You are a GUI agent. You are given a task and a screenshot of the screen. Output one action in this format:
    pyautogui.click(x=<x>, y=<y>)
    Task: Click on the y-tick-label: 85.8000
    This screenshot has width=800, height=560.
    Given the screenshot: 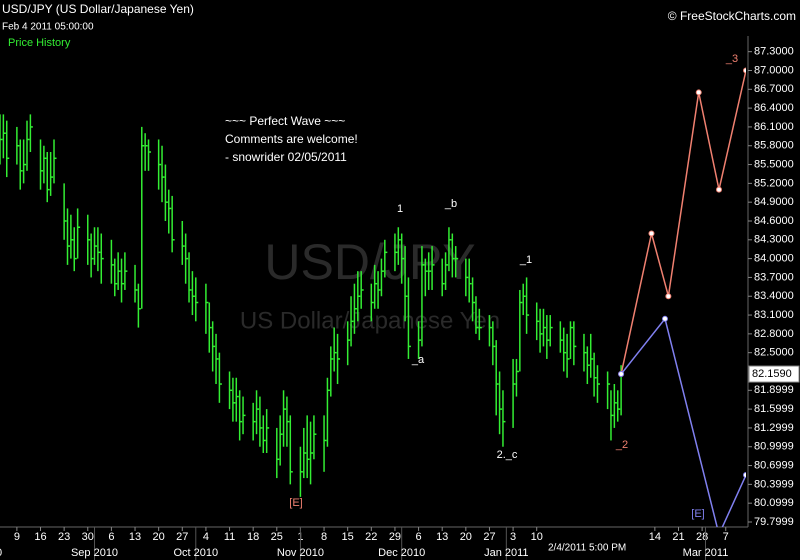 What is the action you would take?
    pyautogui.click(x=774, y=146)
    